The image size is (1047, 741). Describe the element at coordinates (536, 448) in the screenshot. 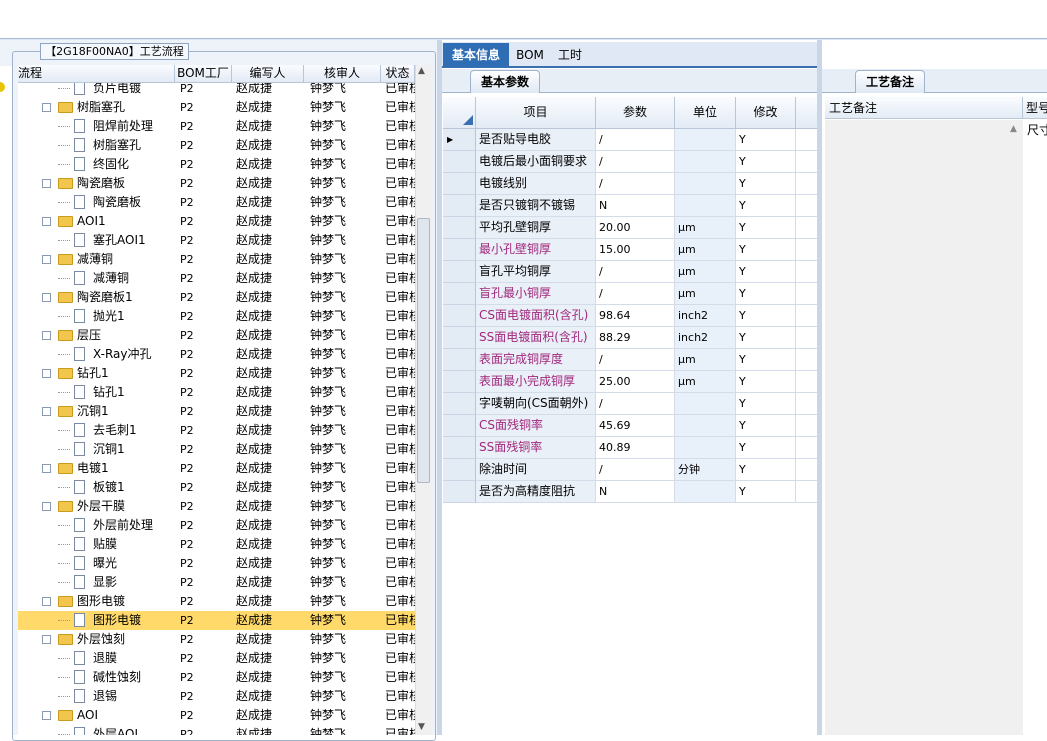

I see `grid-item: SS面残铜率` at that location.